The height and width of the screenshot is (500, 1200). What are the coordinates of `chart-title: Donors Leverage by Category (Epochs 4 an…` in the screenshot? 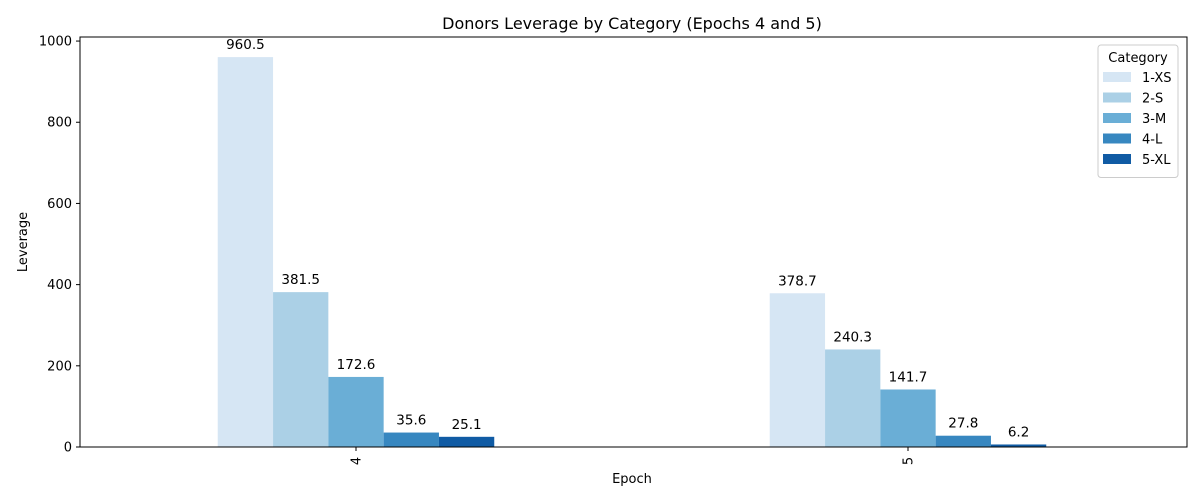 It's located at (632, 23).